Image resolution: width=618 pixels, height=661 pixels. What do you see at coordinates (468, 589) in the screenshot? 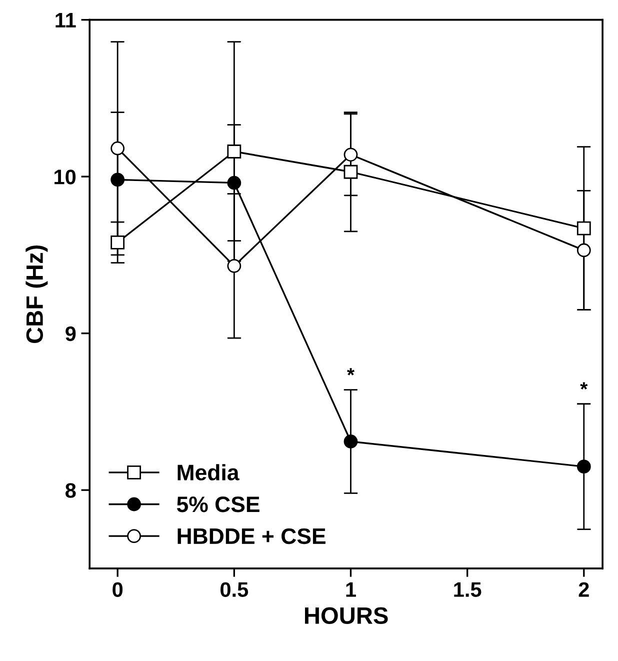
I see `x-tick-label: 1.5` at bounding box center [468, 589].